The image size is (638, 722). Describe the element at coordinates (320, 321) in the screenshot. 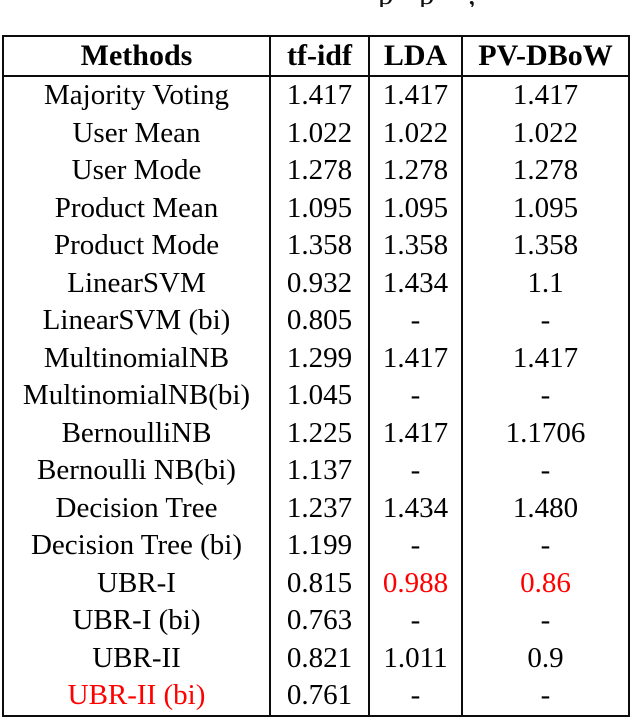

I see `value-cell: 0.805` at that location.